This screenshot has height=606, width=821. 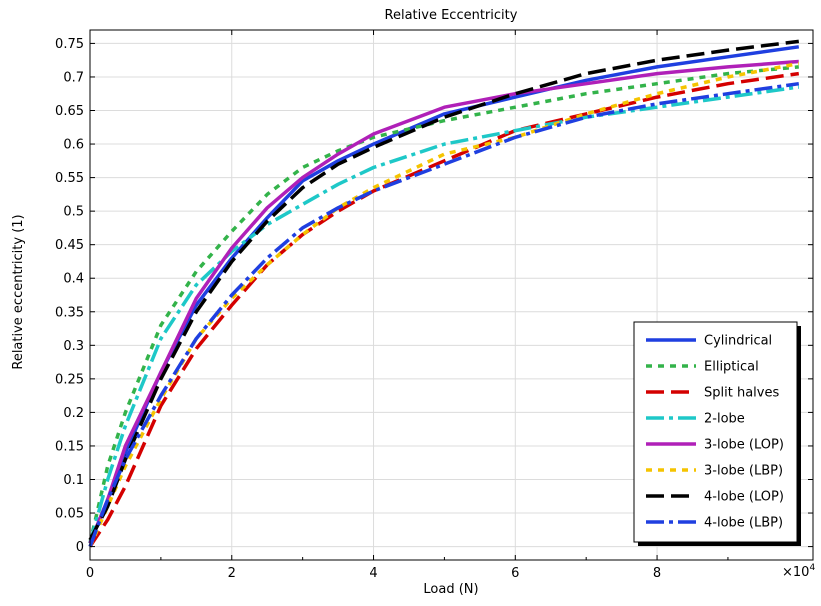 I want to click on y-tick-label: 0.55, so click(x=69, y=178).